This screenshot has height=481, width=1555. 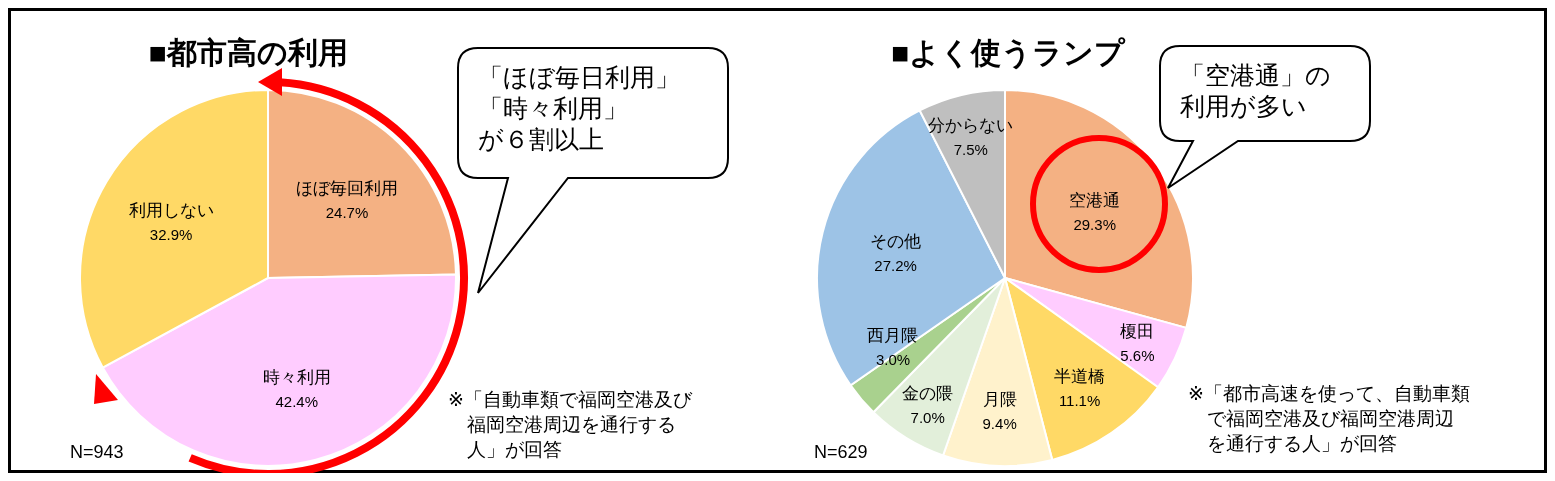 What do you see at coordinates (1137, 331) in the screenshot?
I see `slice-label: 榎田` at bounding box center [1137, 331].